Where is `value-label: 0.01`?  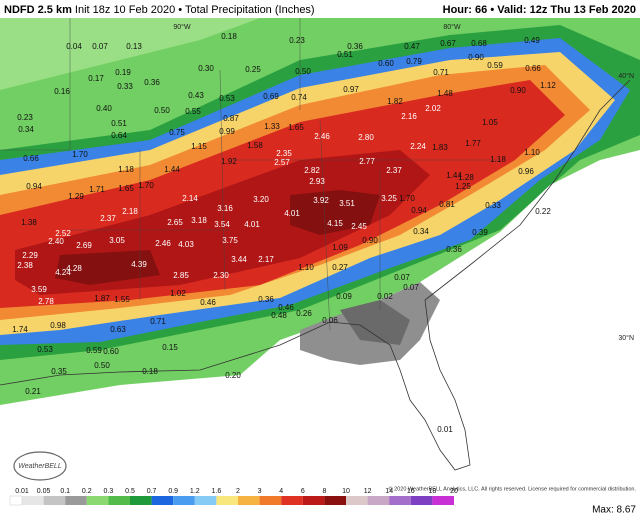 value-label: 0.01 is located at coordinates (445, 429).